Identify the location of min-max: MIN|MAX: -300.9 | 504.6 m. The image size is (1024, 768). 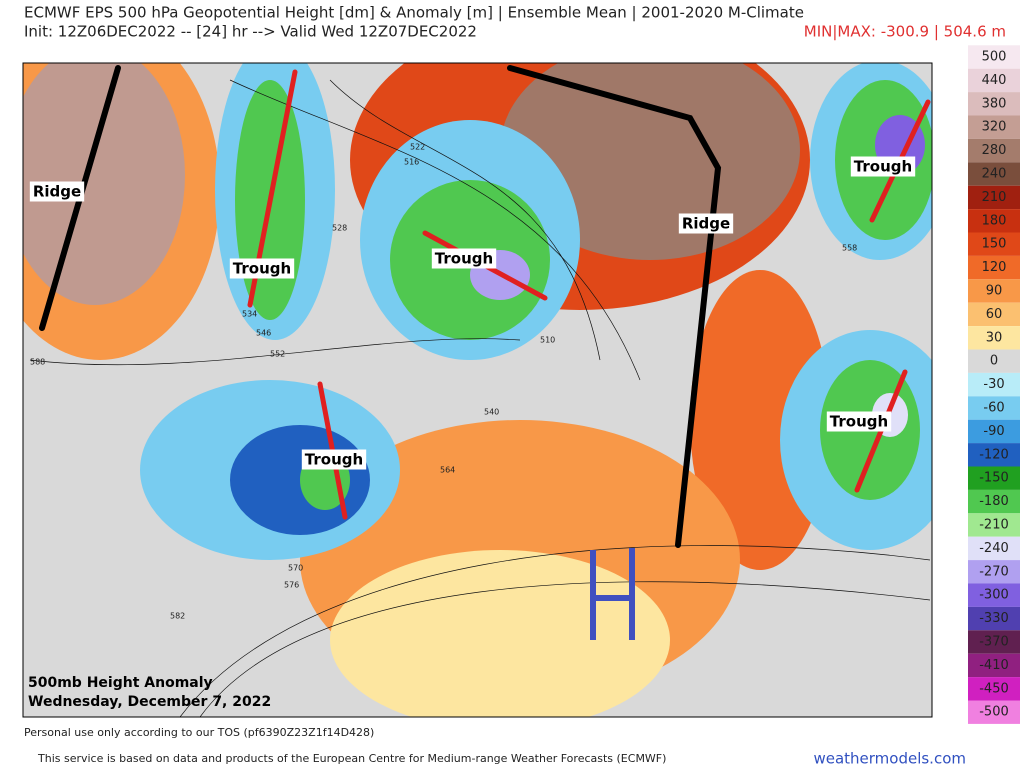
(905, 32).